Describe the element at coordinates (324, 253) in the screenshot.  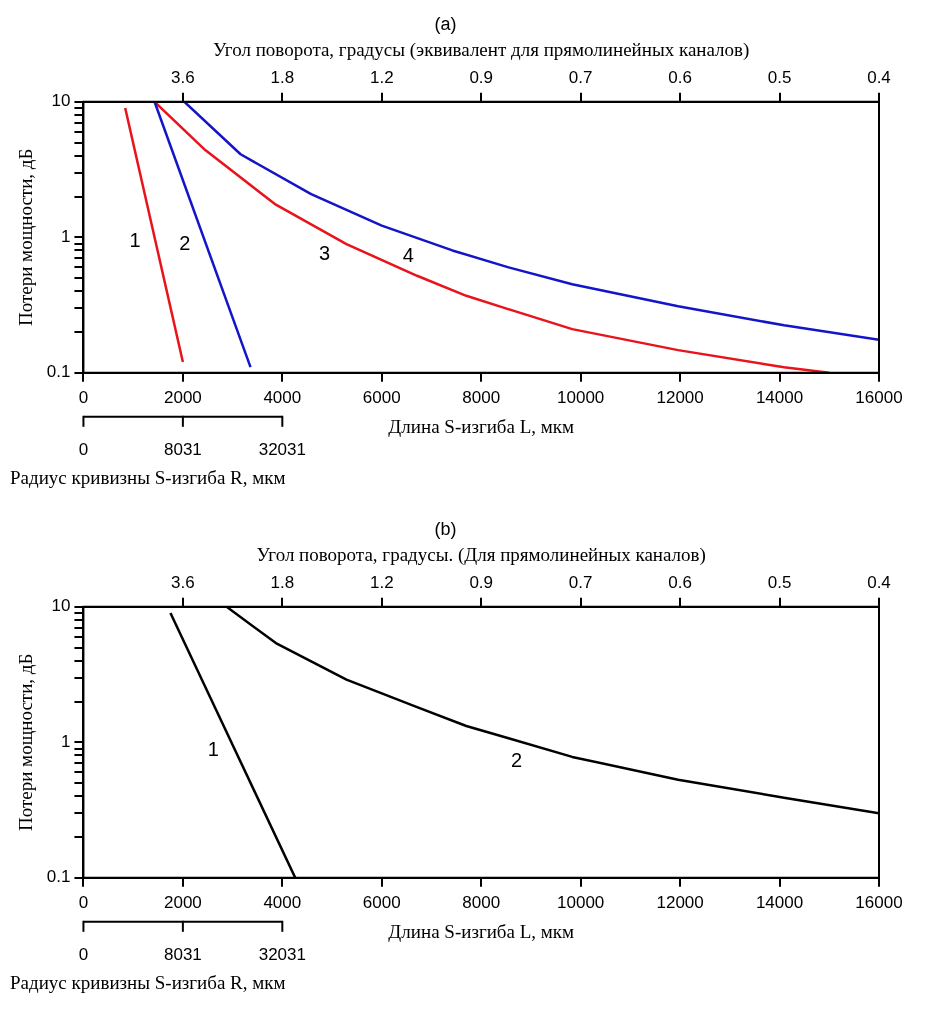
I see `series-label: 3` at that location.